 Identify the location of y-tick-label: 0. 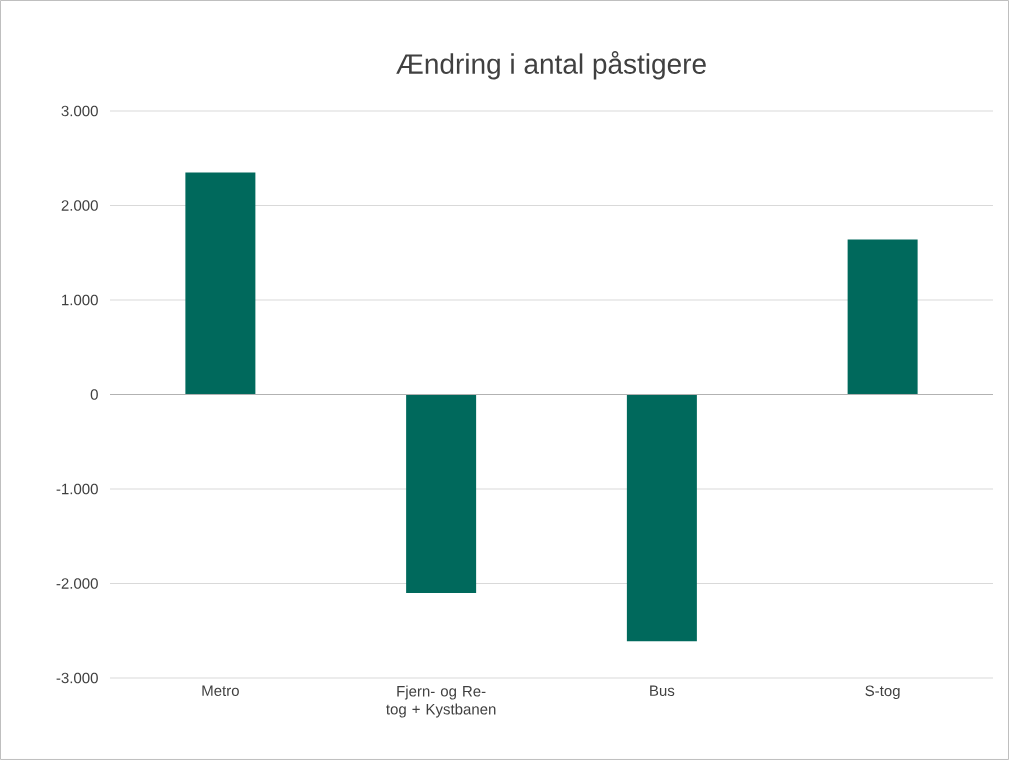
(94, 394).